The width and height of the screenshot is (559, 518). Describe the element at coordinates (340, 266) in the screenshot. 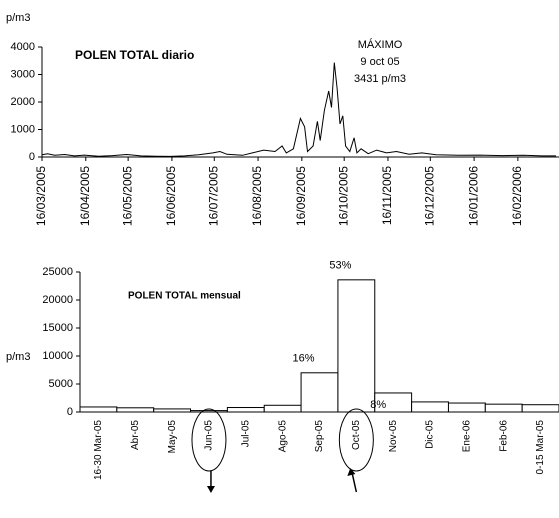

I see `bar-annotation: 53%` at that location.